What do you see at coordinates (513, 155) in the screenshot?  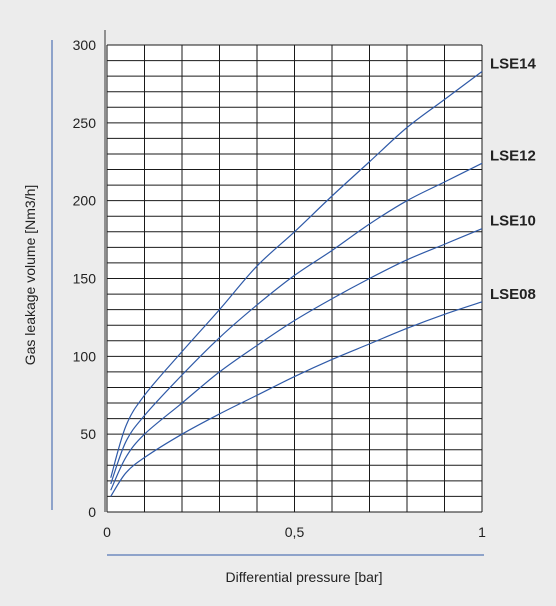 I see `series-label-lse12: LSE12` at bounding box center [513, 155].